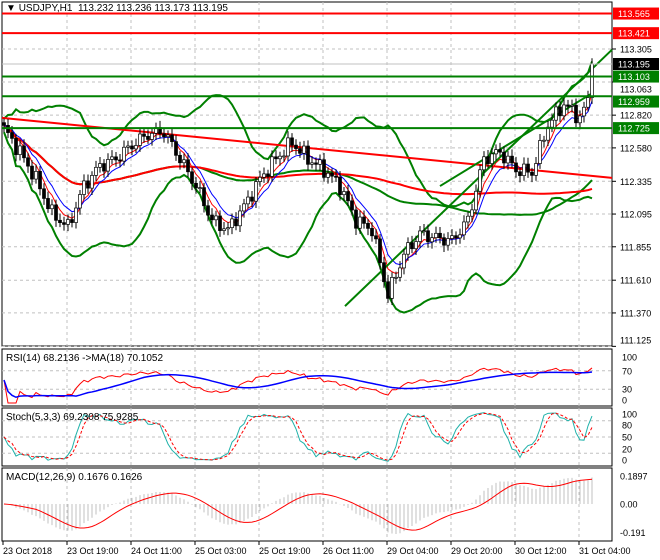 Image resolution: width=660 pixels, height=560 pixels. I want to click on level-label: 113.565, so click(634, 14).